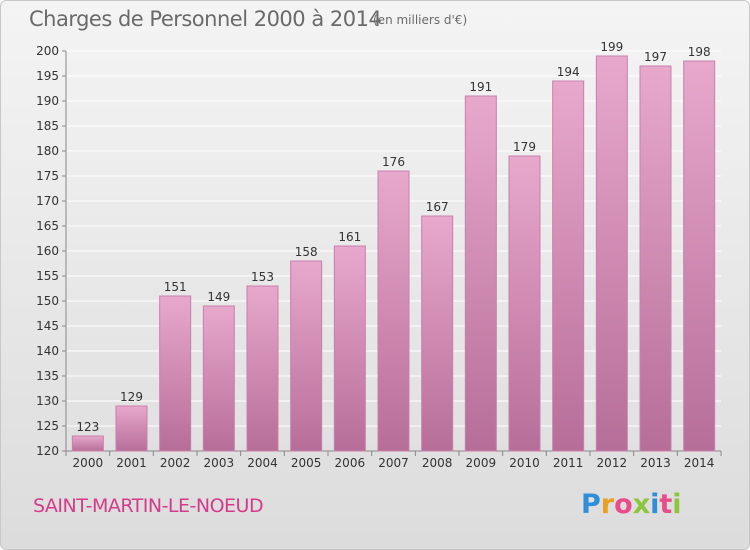 The height and width of the screenshot is (550, 750). Describe the element at coordinates (655, 463) in the screenshot. I see `x-tick-label-2013: 2013` at that location.